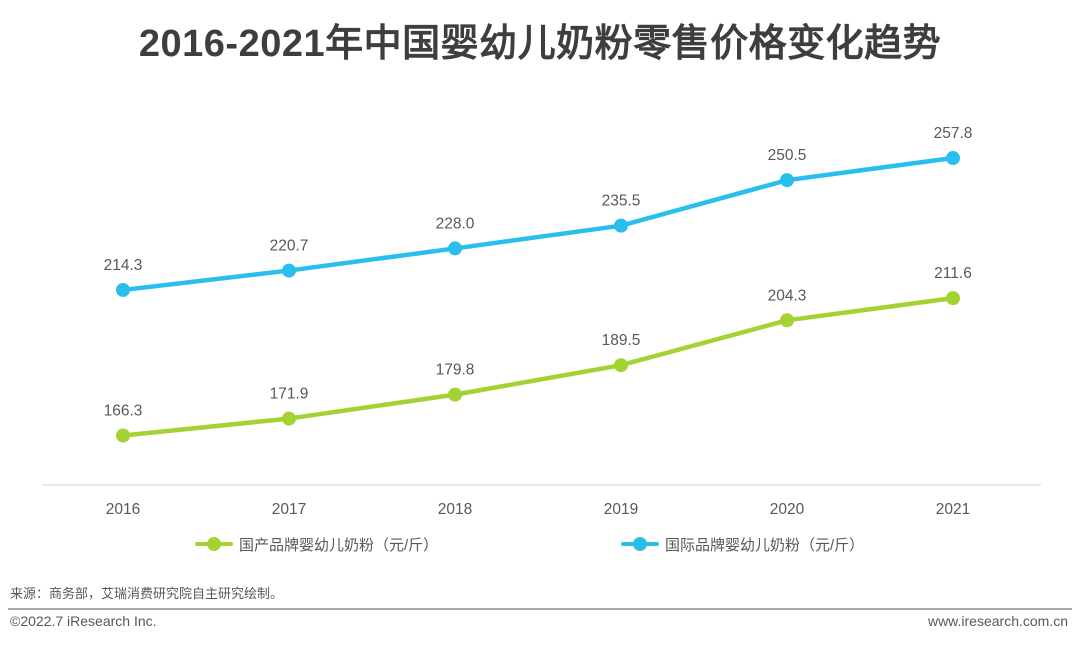  I want to click on legend-line-marker-green-icon, so click(214, 544).